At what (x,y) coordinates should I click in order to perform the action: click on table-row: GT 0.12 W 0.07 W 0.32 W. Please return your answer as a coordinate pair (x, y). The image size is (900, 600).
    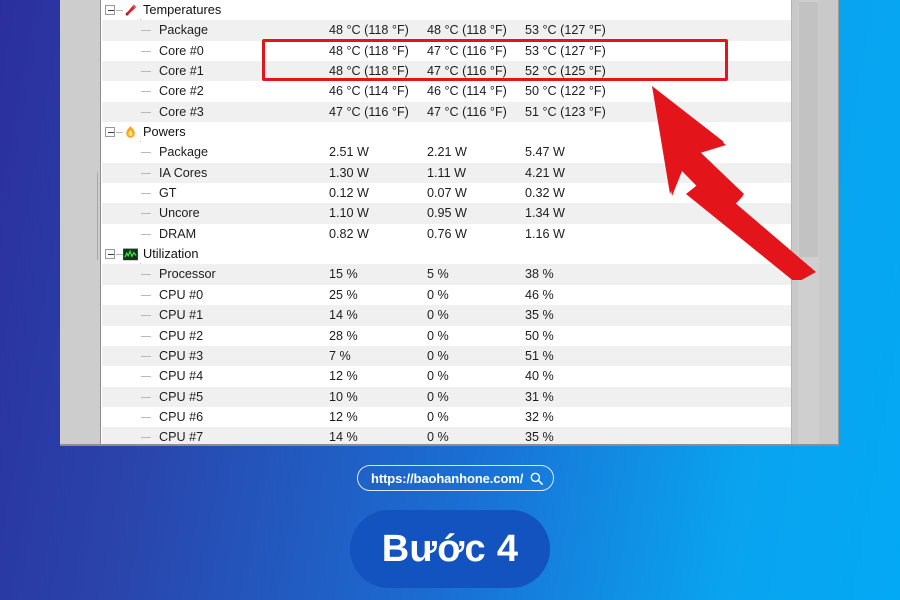
    Looking at the image, I should click on (446, 193).